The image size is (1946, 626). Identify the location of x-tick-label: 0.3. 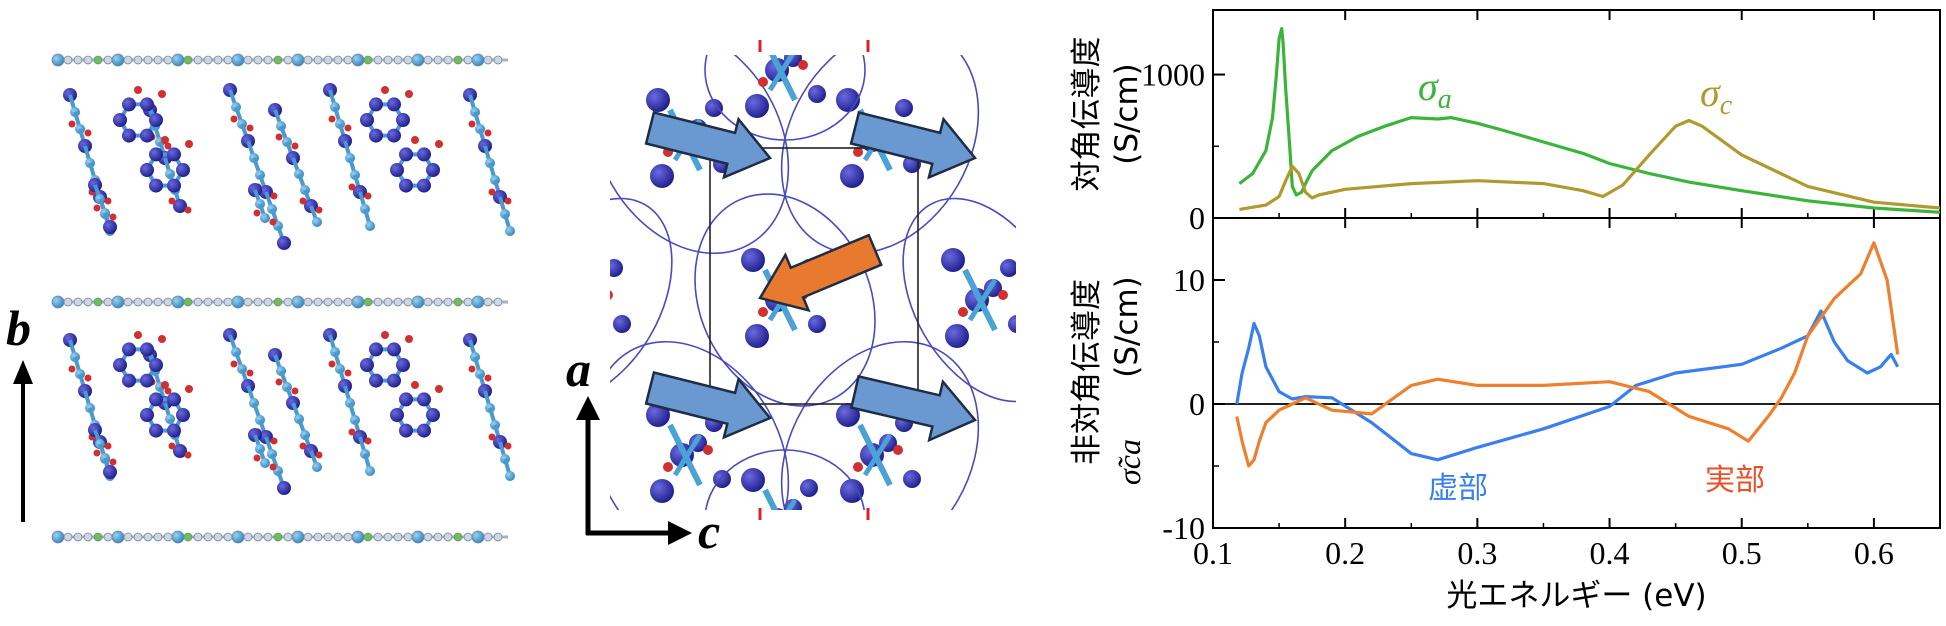
(1477, 553).